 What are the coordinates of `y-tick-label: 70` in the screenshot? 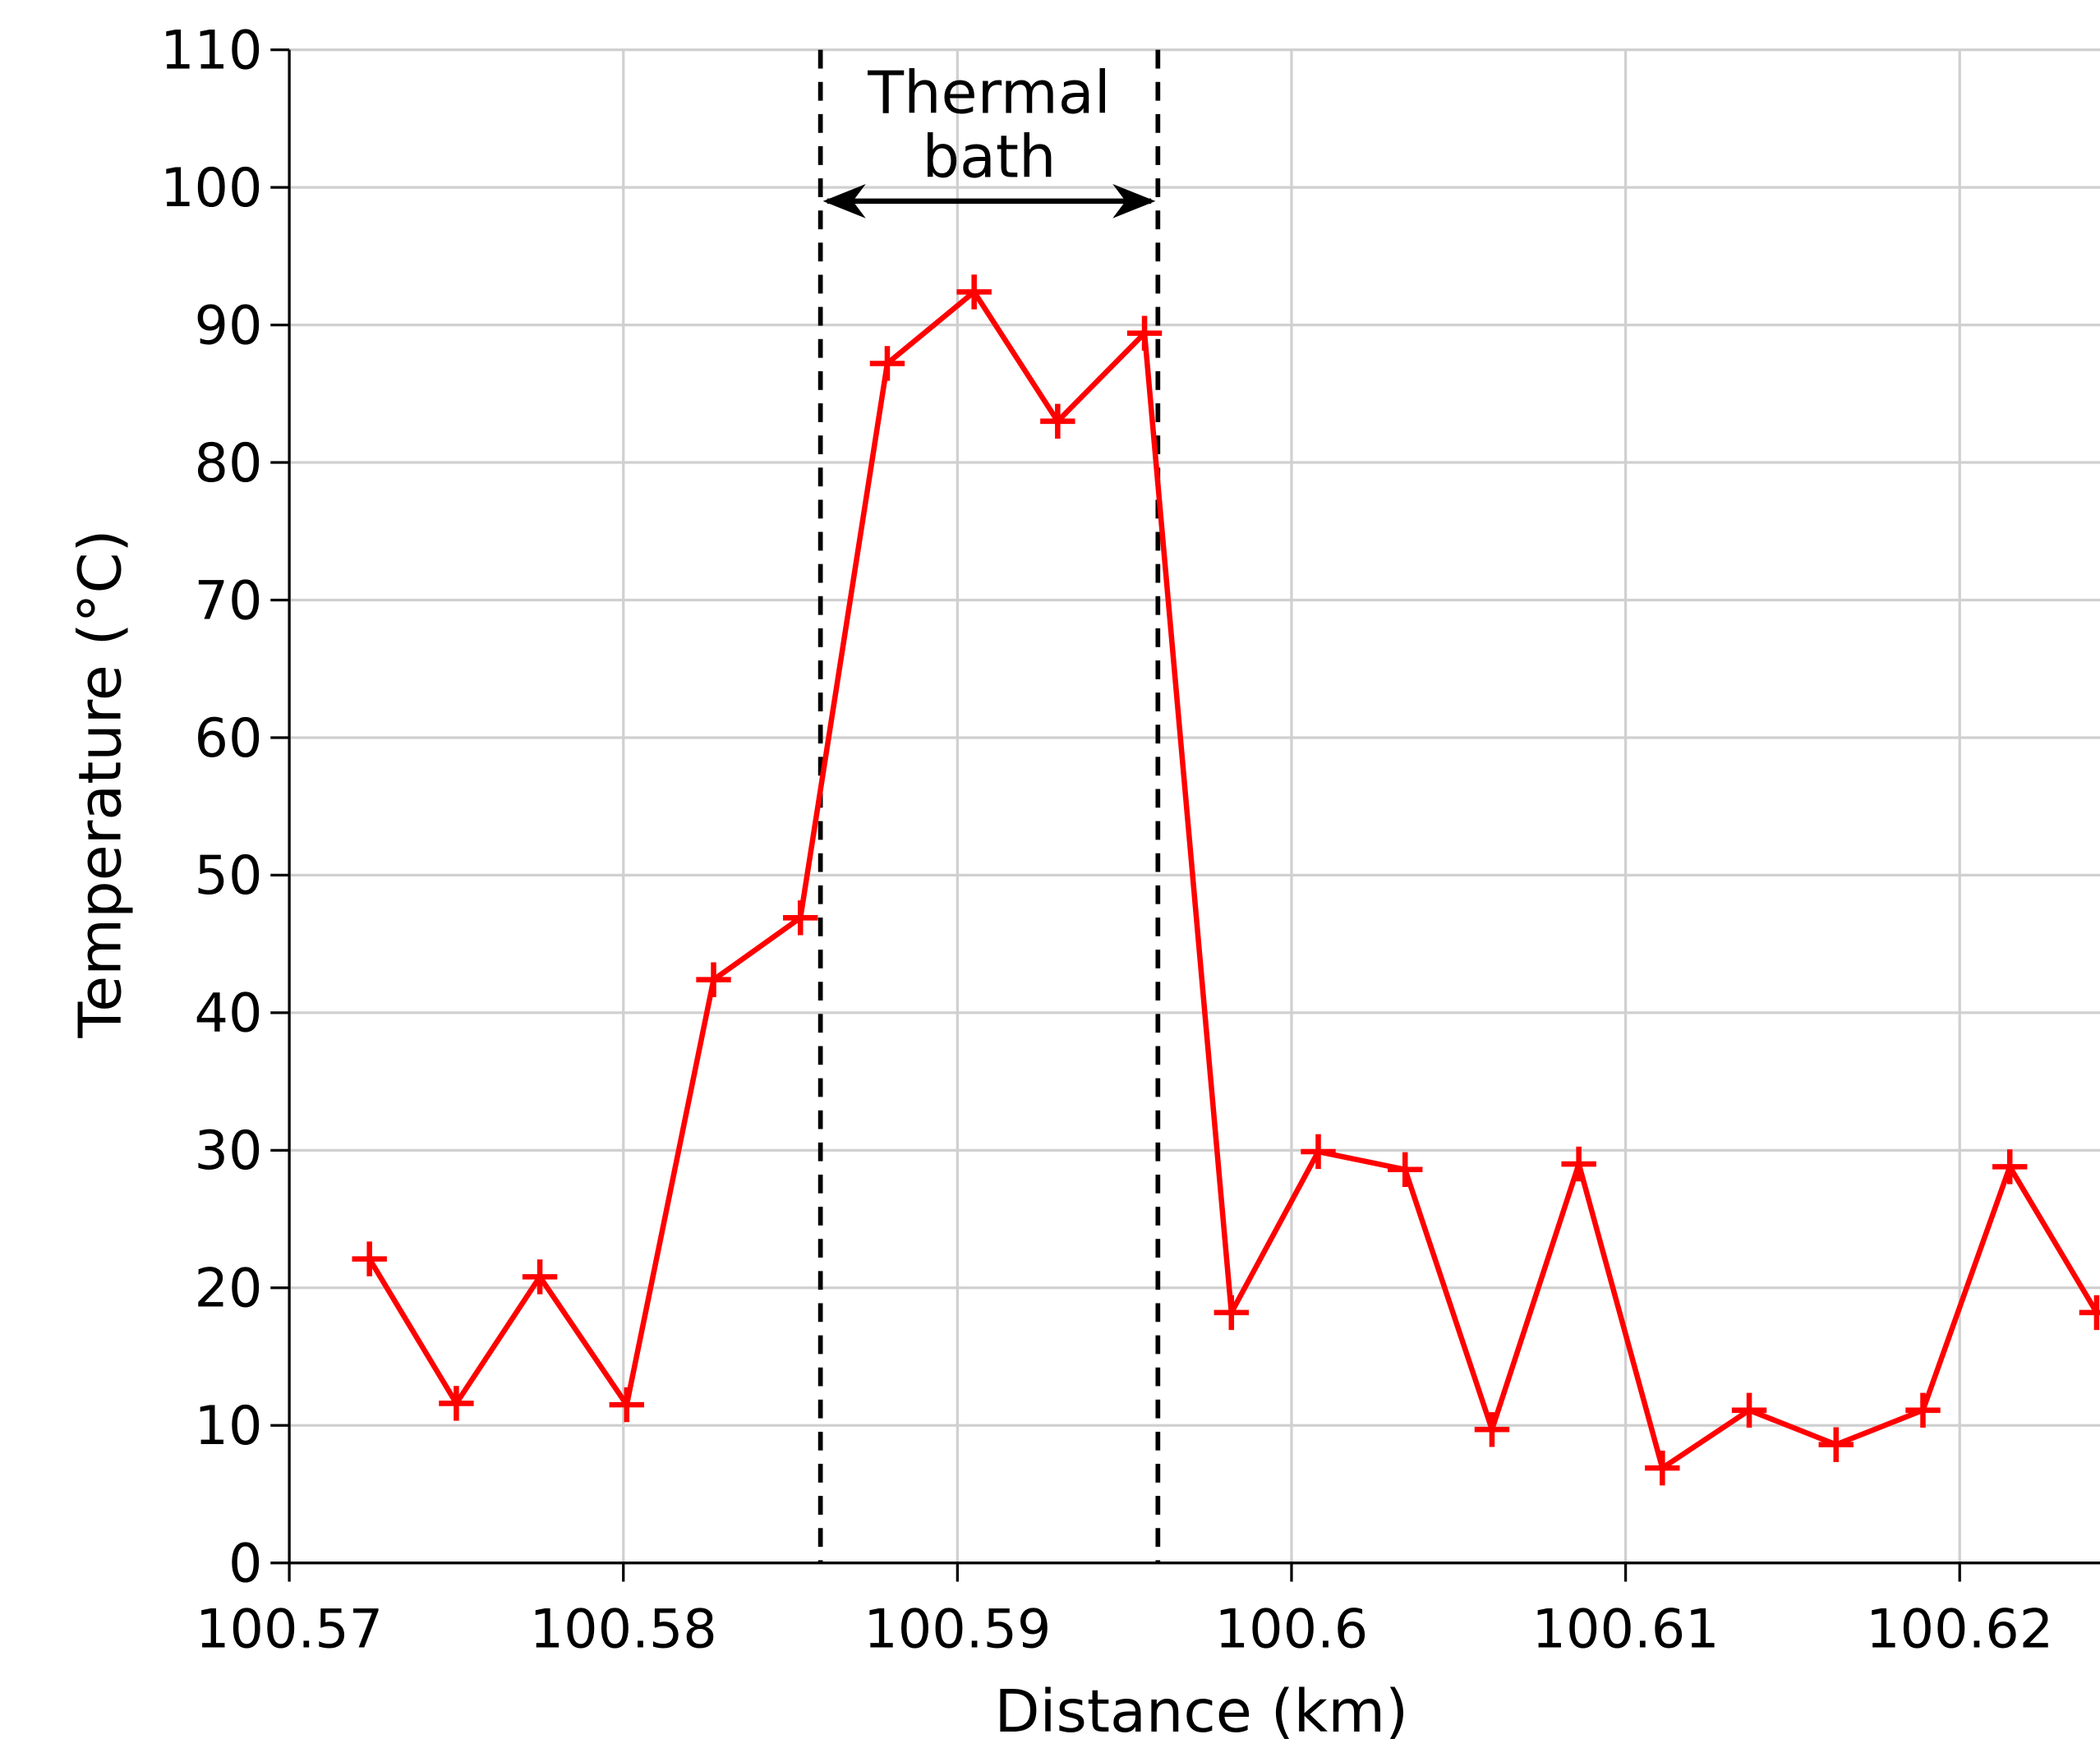 It's located at (229, 600).